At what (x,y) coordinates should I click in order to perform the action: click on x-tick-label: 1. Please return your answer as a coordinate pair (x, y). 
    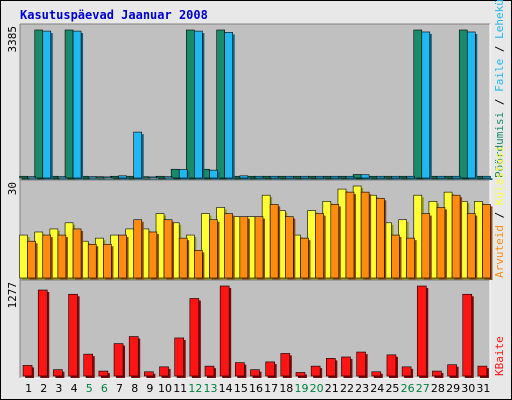
    Looking at the image, I should click on (28, 388).